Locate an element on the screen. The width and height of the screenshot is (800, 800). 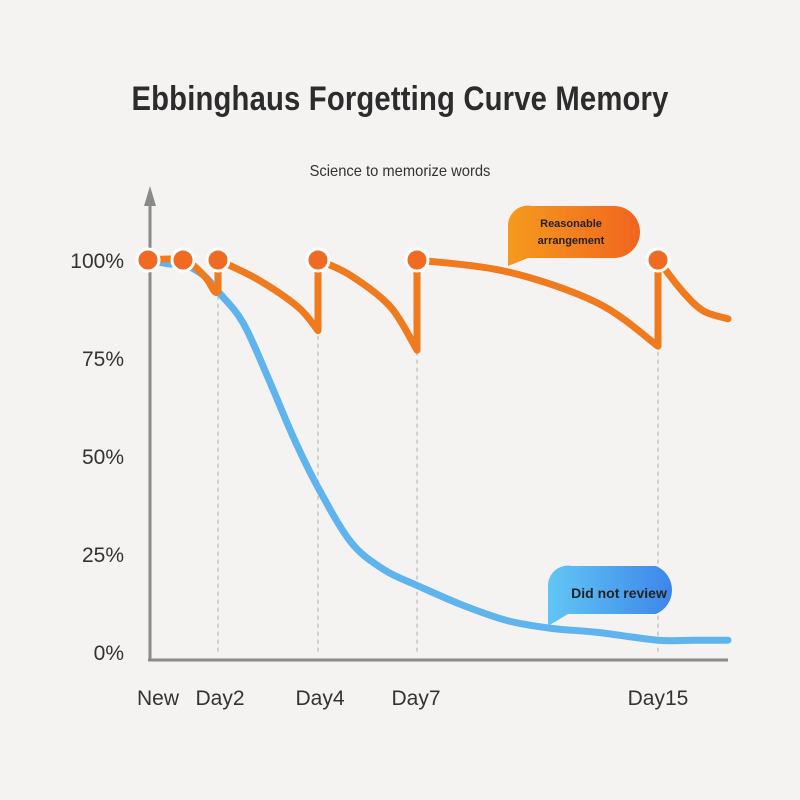
callout-text-did-not-review: Did not review is located at coordinates (619, 593).